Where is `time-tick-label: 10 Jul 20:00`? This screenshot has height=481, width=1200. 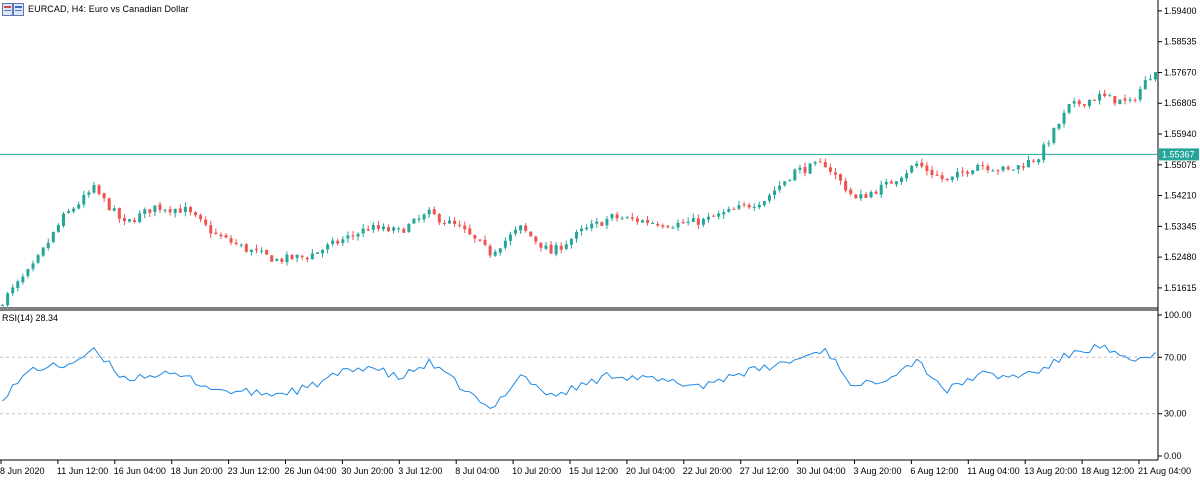 time-tick-label: 10 Jul 20:00 is located at coordinates (536, 471).